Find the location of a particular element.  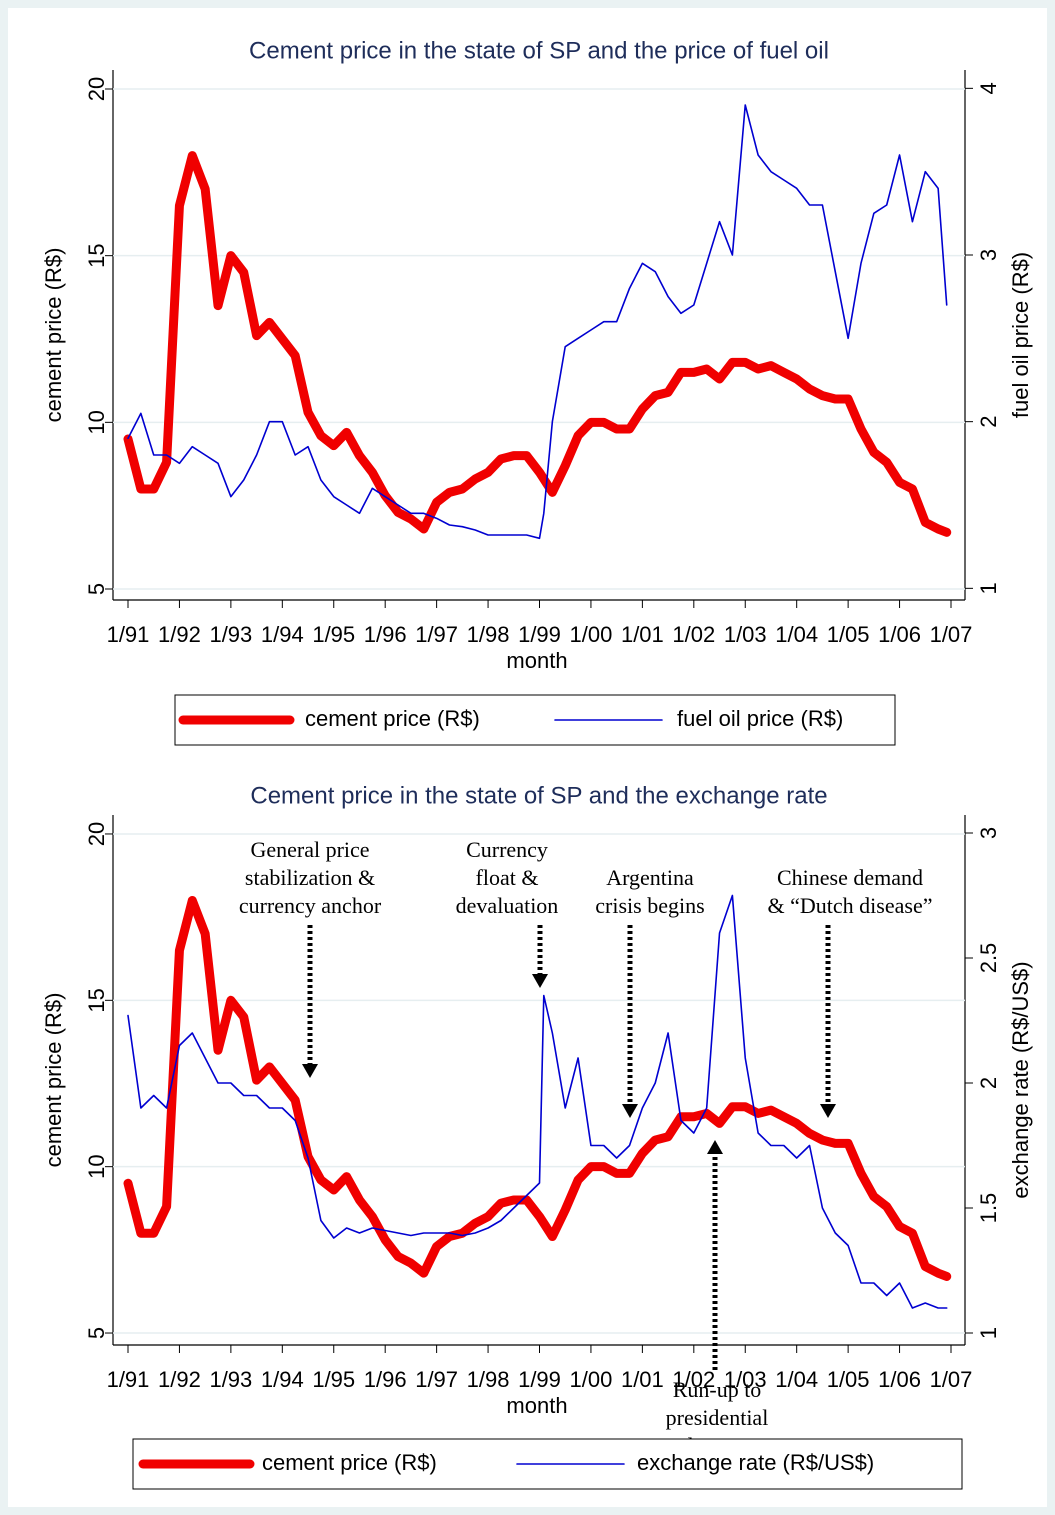

annotation-text: presidential is located at coordinates (717, 1417).